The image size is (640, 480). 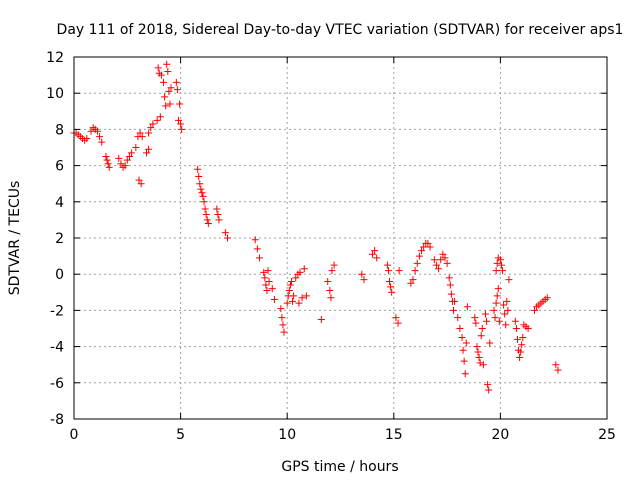 What do you see at coordinates (59, 275) in the screenshot?
I see `y-tick-label: 0` at bounding box center [59, 275].